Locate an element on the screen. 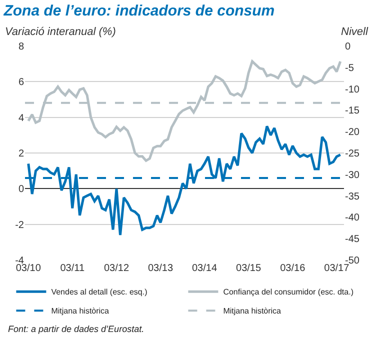  y-tick-label: 6 is located at coordinates (21, 82).